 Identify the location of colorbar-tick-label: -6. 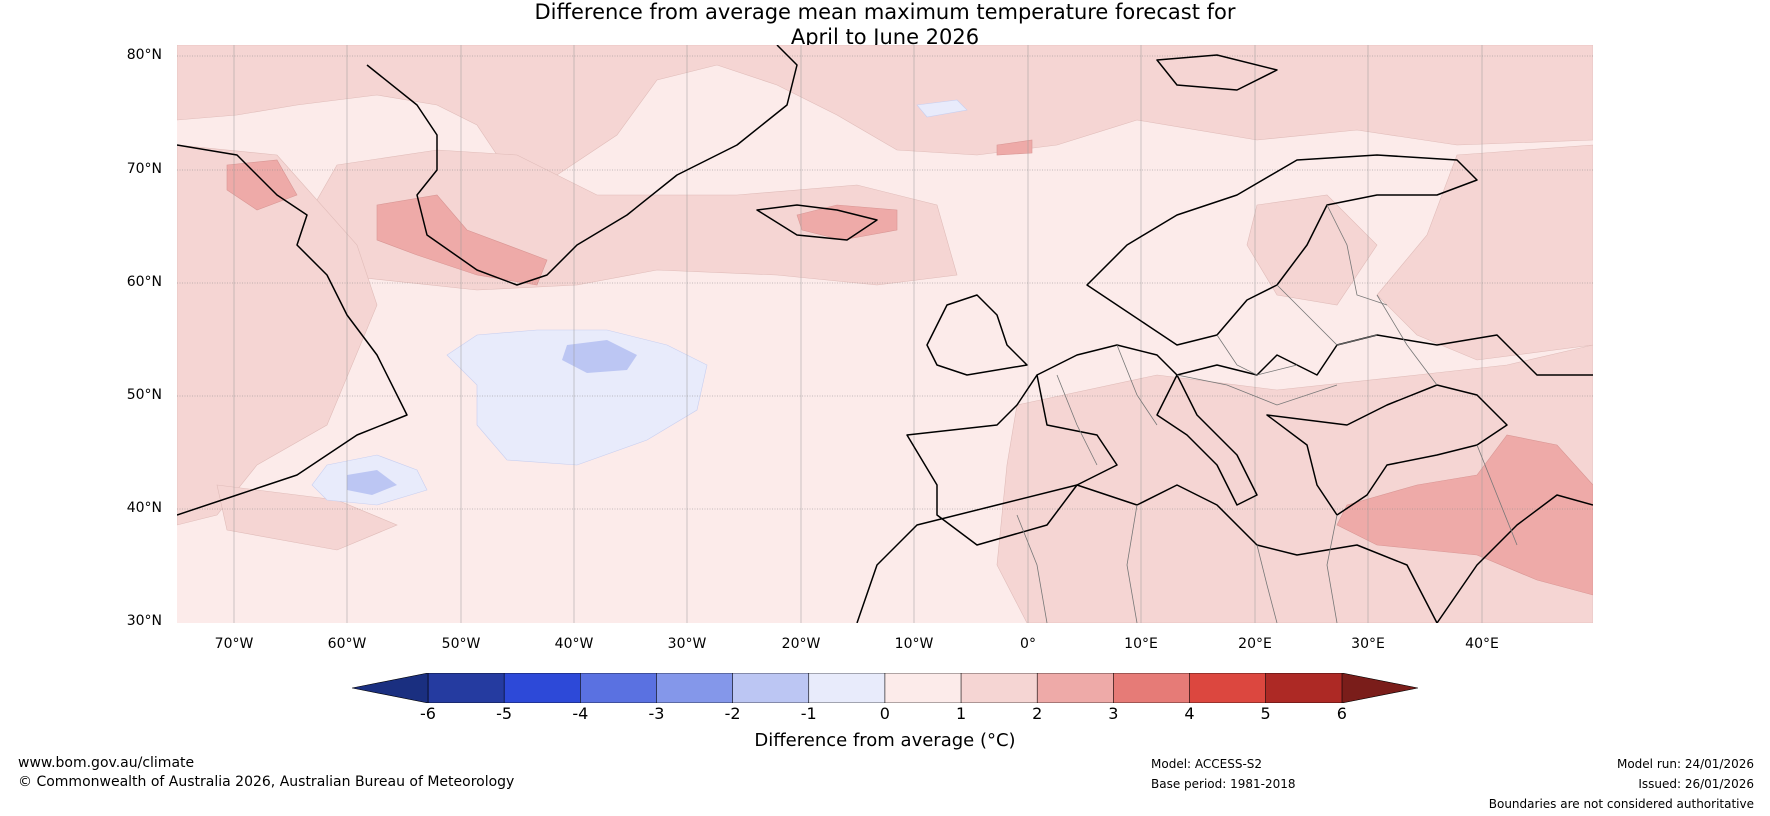
(428, 713).